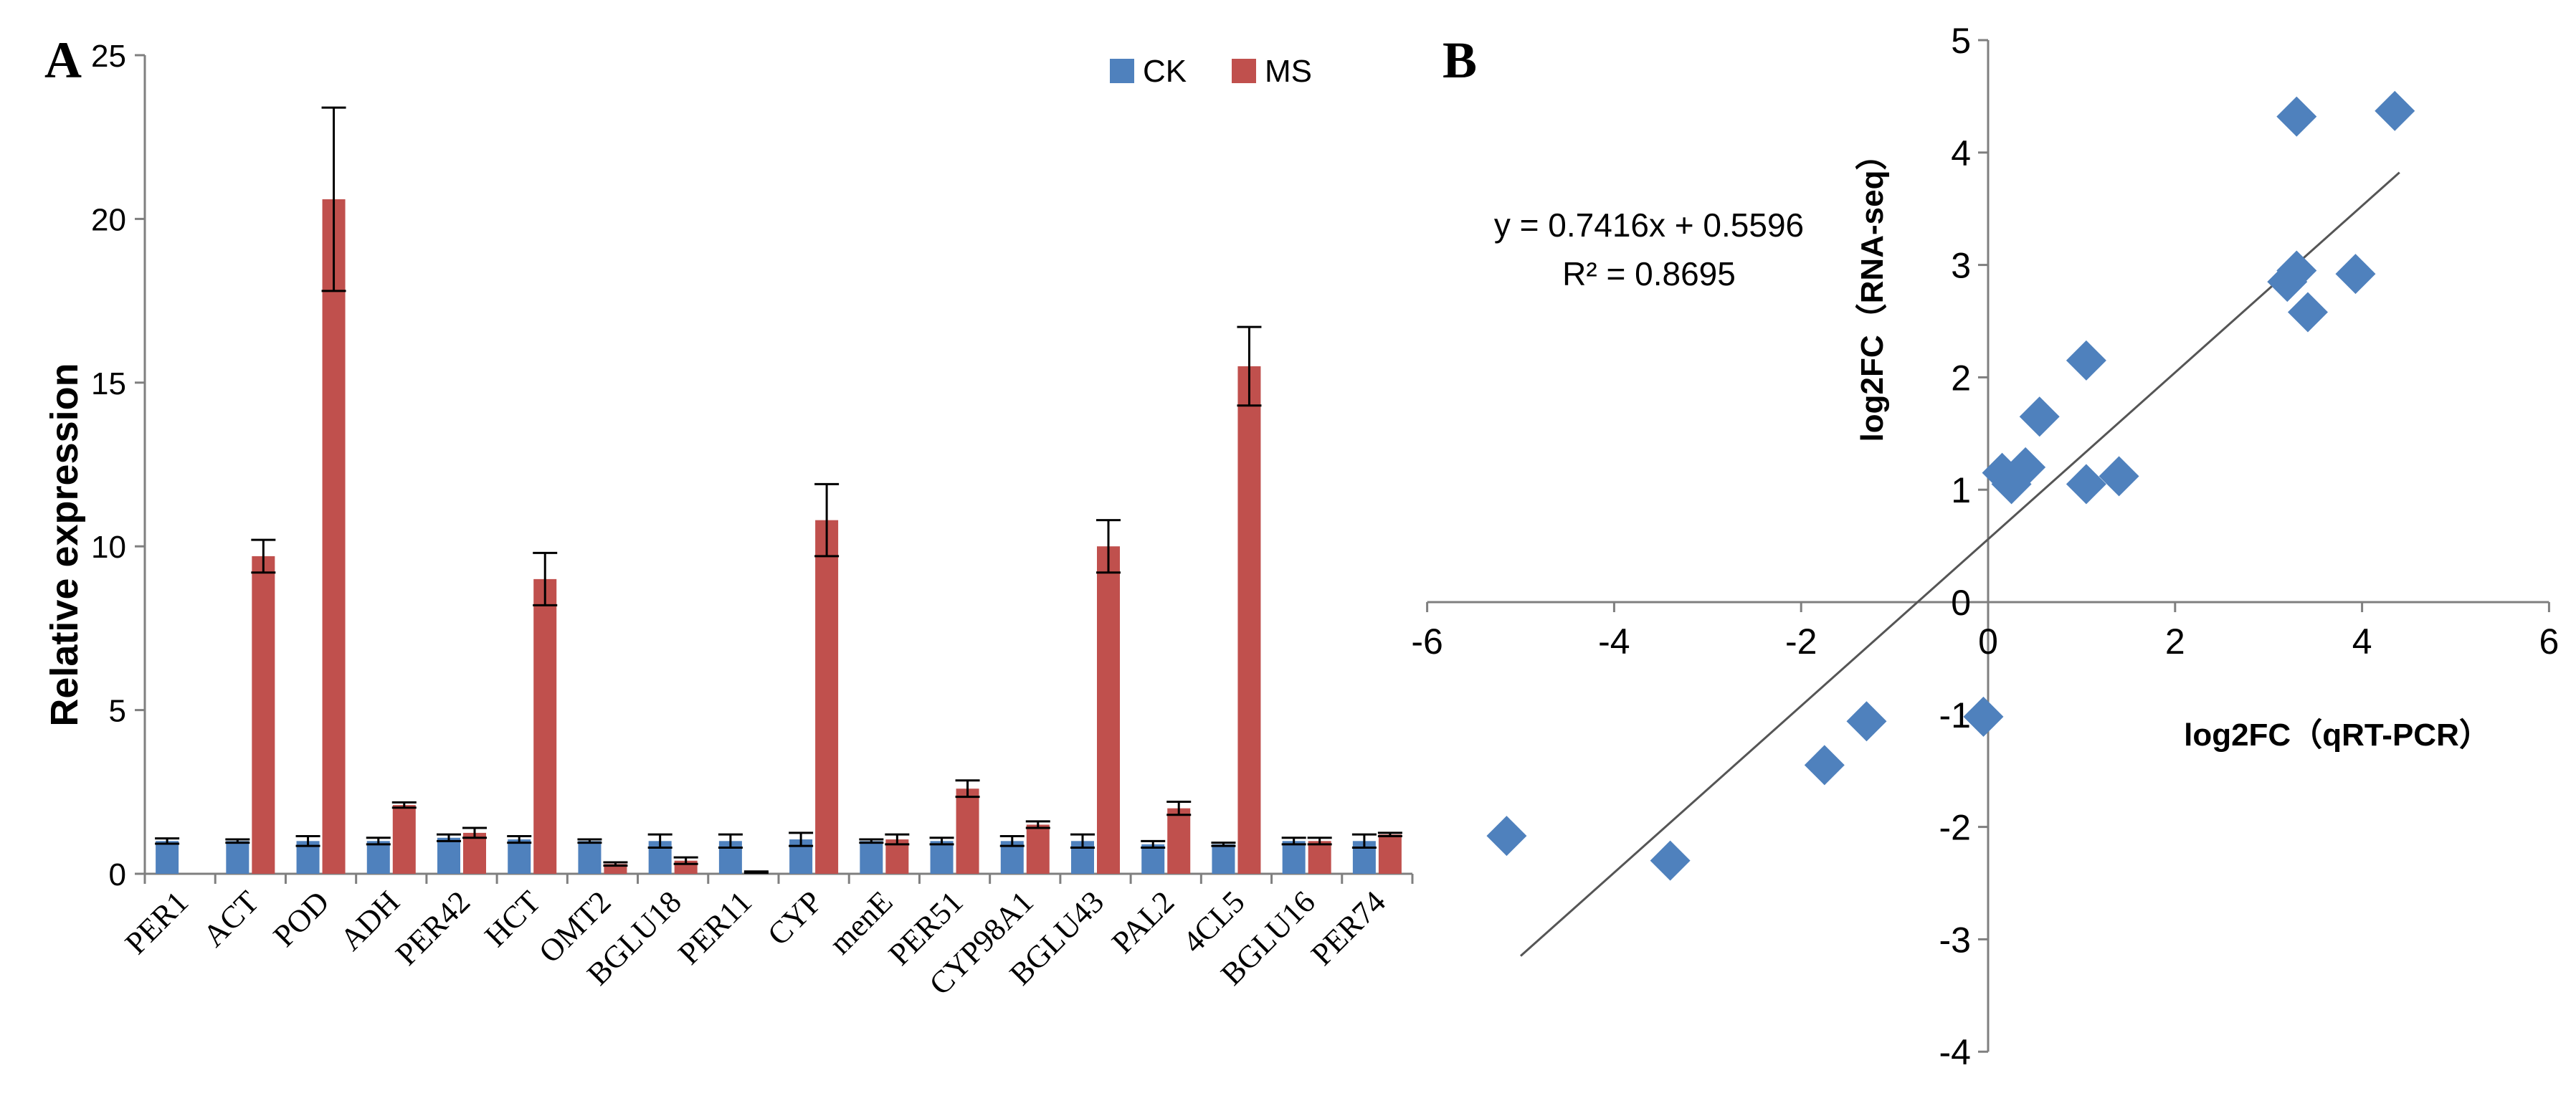 The height and width of the screenshot is (1096, 2576). What do you see at coordinates (1179, 841) in the screenshot?
I see `bar-ms-pal2` at bounding box center [1179, 841].